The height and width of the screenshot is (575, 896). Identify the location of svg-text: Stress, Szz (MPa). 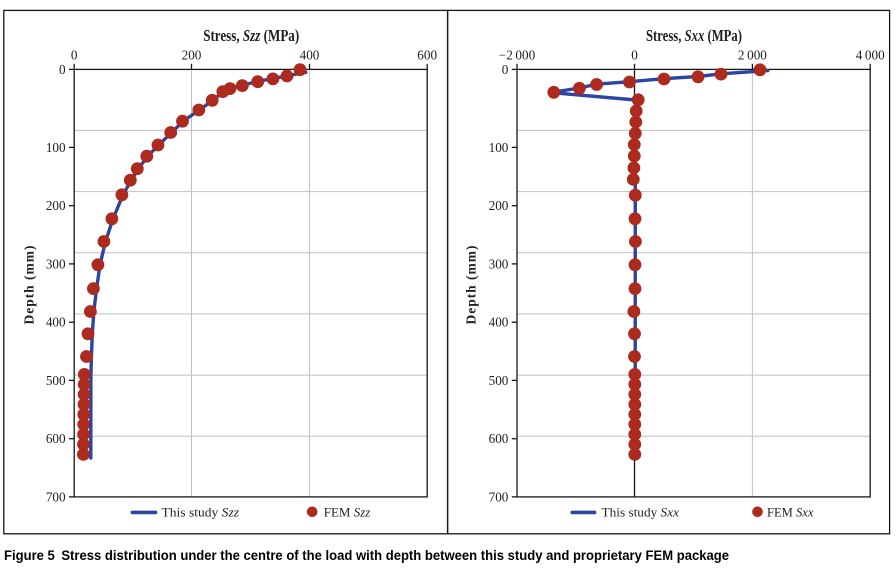
(251, 35).